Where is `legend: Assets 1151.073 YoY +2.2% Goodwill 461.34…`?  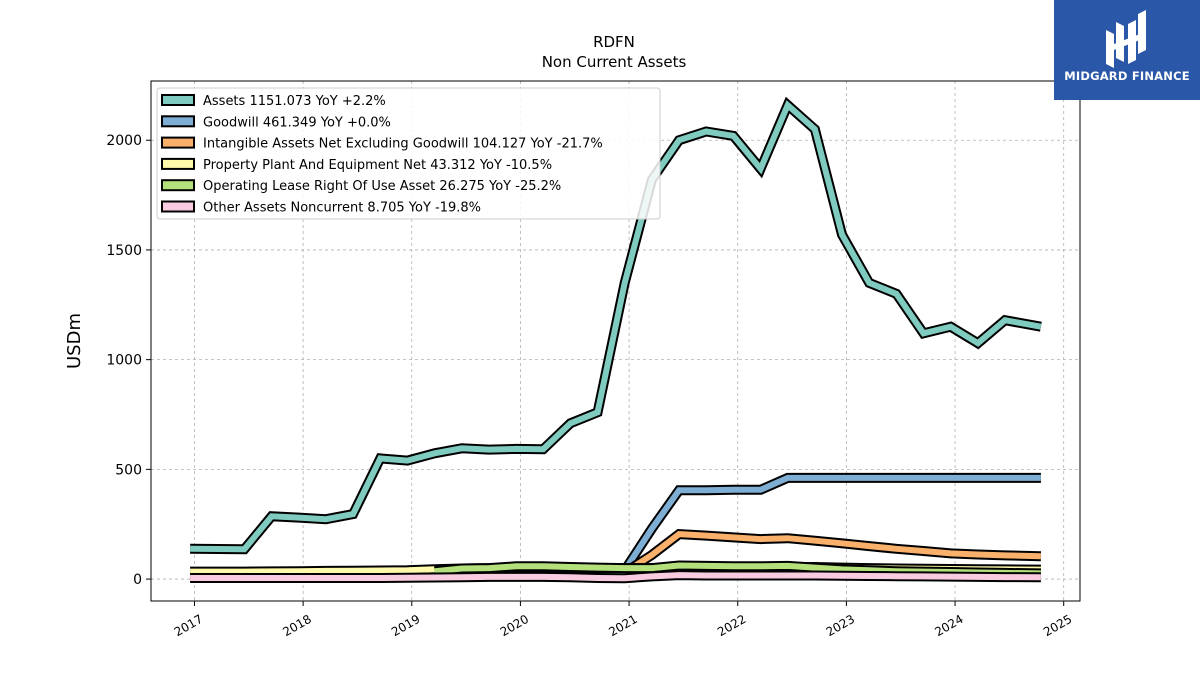
legend: Assets 1151.073 YoY +2.2% Goodwill 461.34… is located at coordinates (408, 153).